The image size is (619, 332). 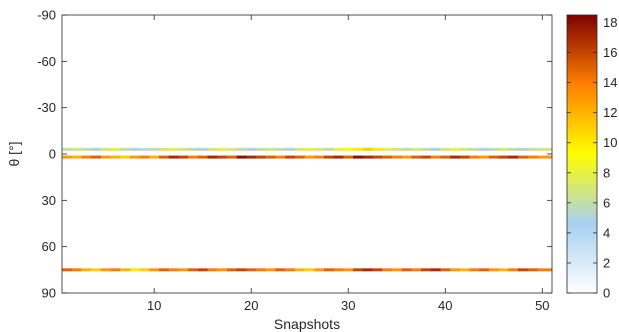 I want to click on x-tick-label: 40, so click(x=445, y=305).